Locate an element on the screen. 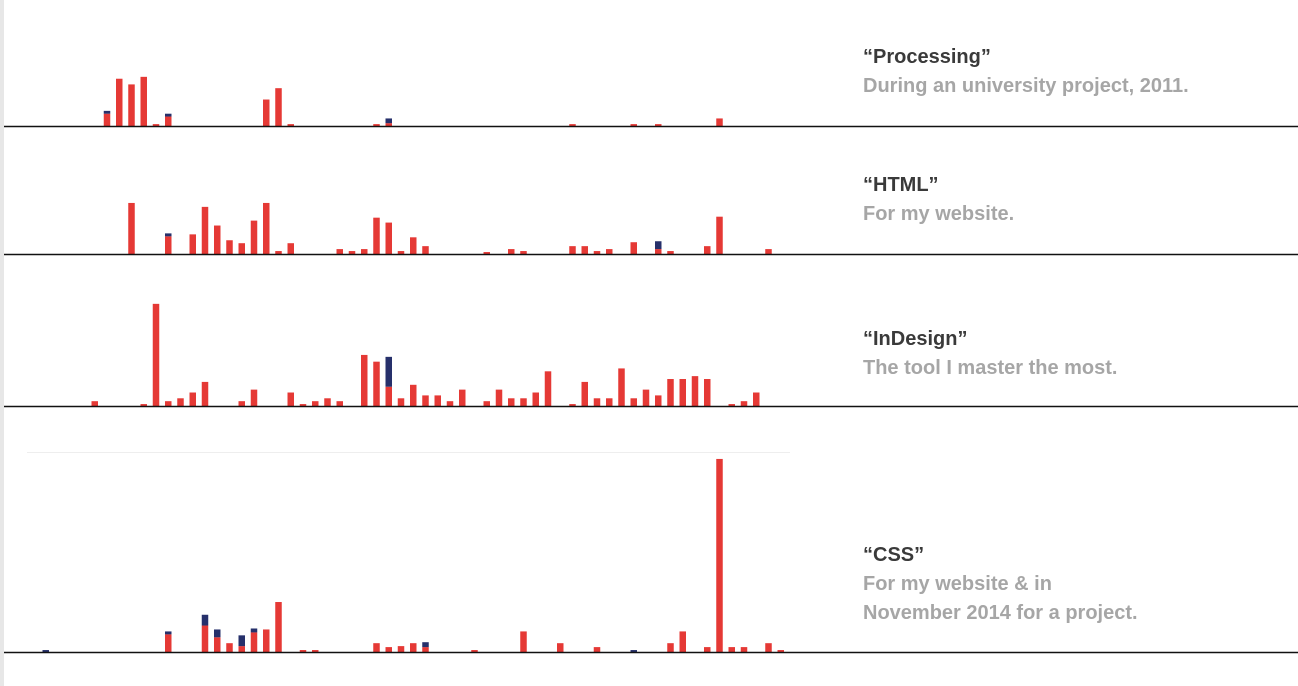  skill-title: “HTML” is located at coordinates (901, 185).